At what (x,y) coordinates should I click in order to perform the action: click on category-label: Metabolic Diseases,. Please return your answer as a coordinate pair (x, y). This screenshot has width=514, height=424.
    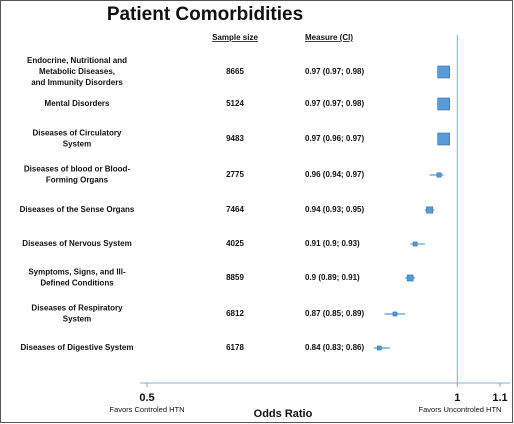
    Looking at the image, I should click on (77, 71).